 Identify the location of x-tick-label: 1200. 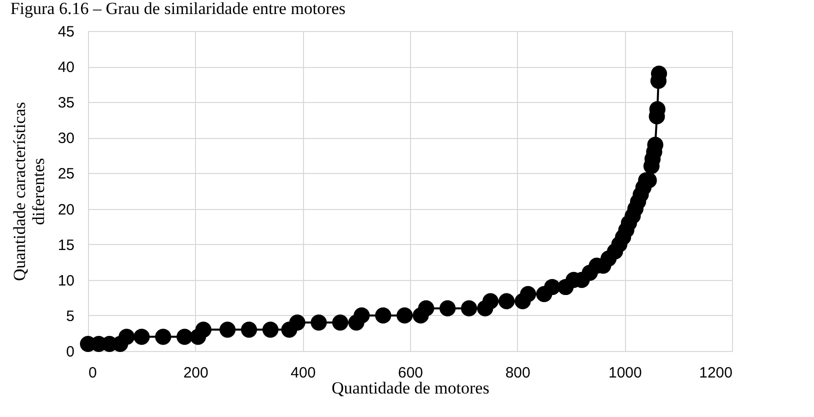
(715, 373).